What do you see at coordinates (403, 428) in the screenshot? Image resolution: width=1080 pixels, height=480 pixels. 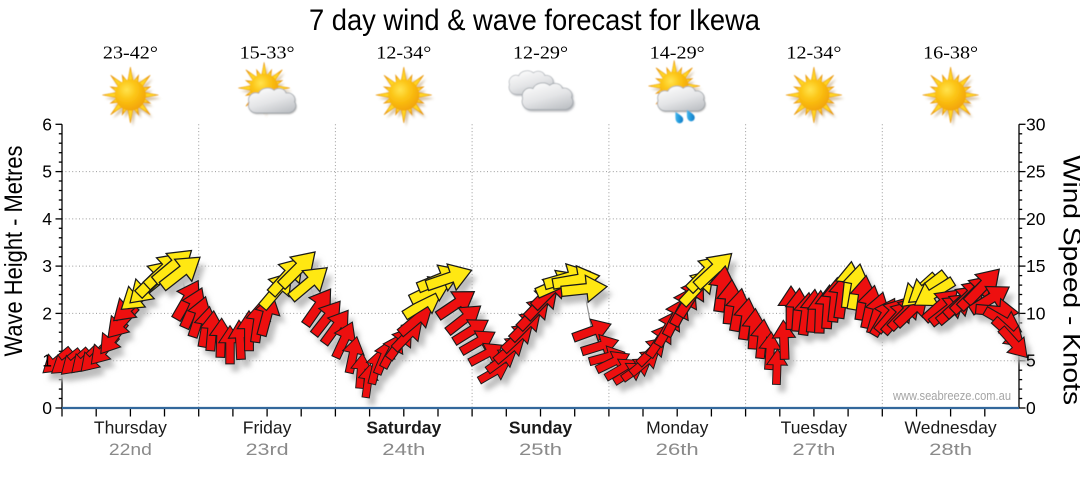 I see `svg-text: Saturday` at bounding box center [403, 428].